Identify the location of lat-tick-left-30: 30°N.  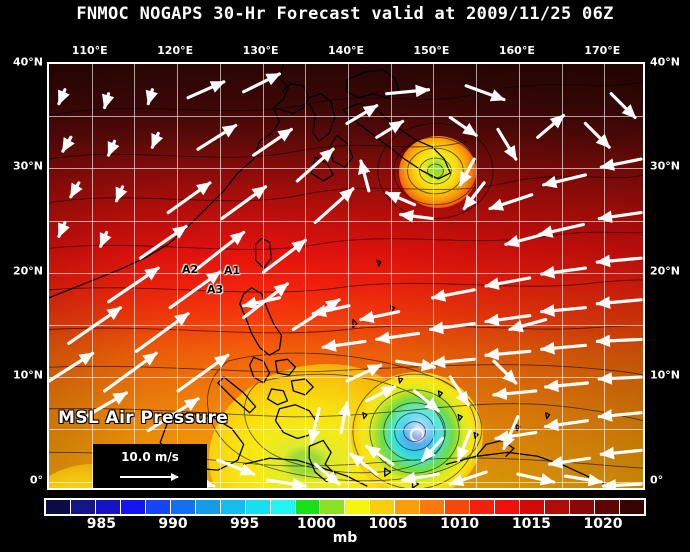
(27, 166).